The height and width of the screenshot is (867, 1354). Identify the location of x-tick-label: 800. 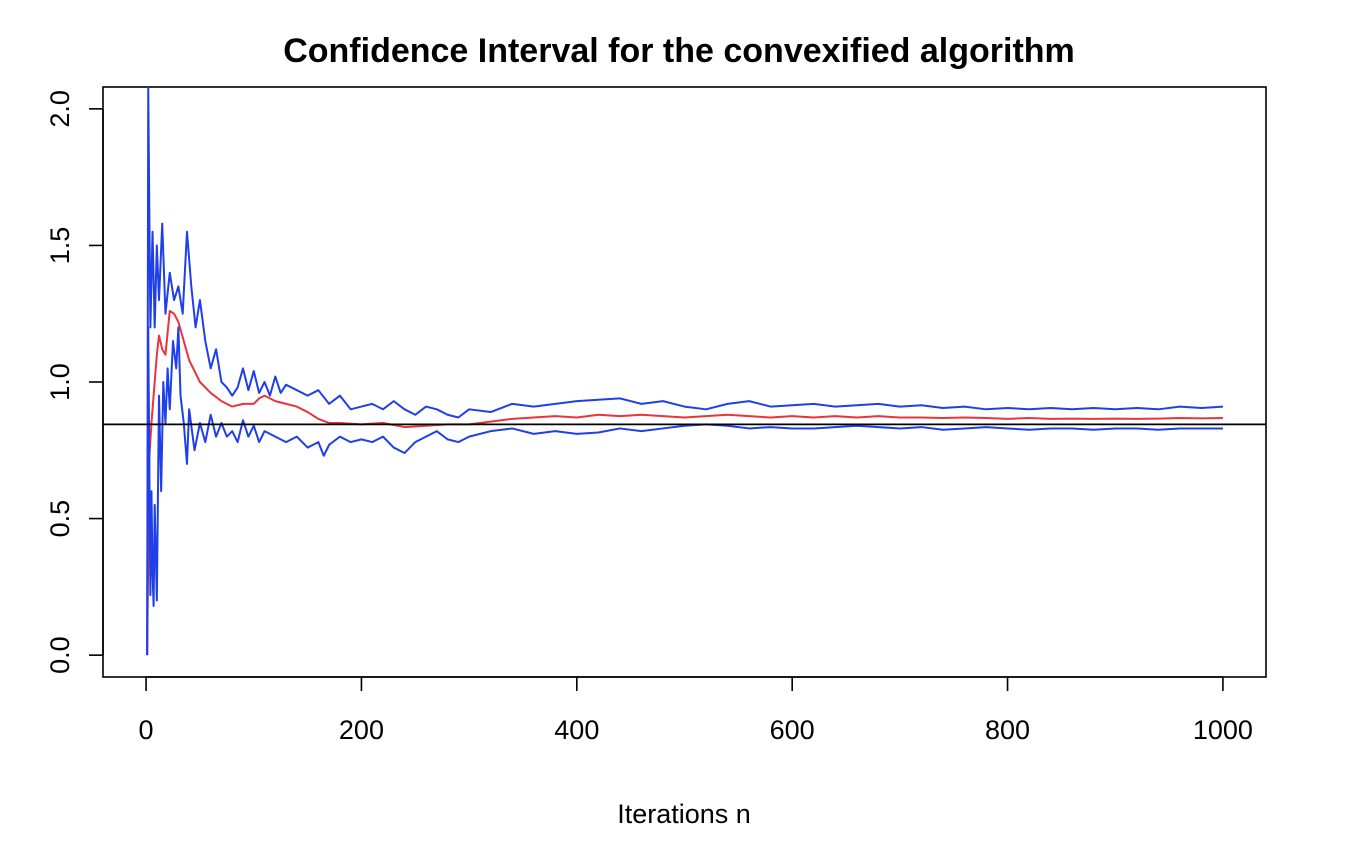
(1007, 730).